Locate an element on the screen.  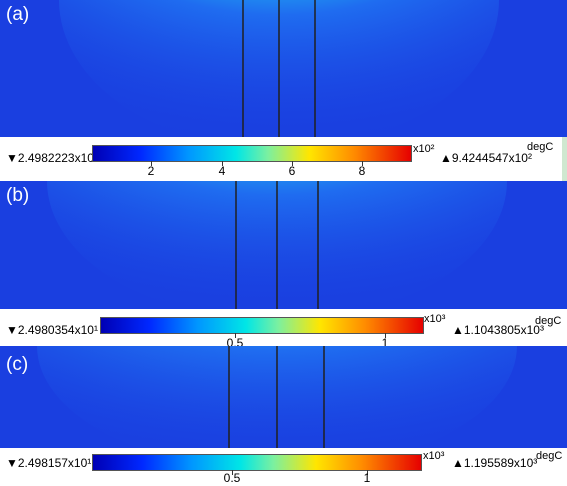
panel-label: (a) is located at coordinates (18, 14).